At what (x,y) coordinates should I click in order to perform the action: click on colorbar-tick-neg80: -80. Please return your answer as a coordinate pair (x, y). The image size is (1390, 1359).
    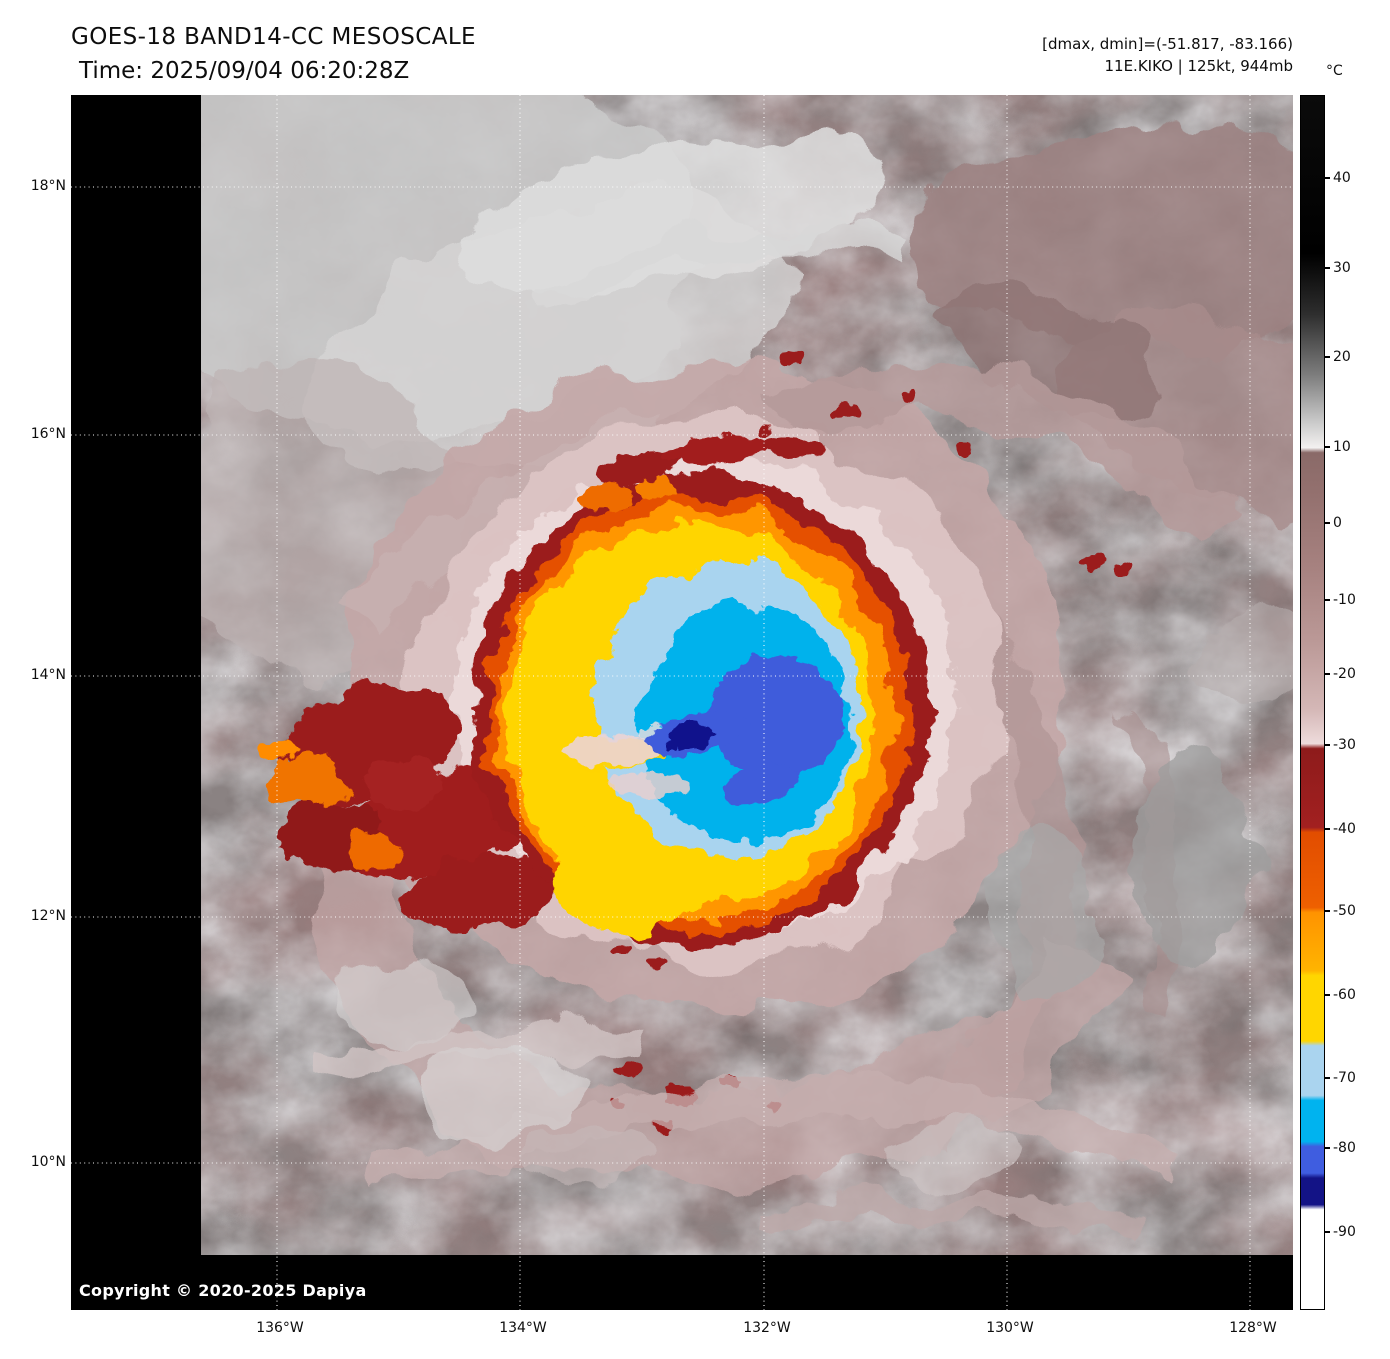
    Looking at the image, I should click on (1340, 1148).